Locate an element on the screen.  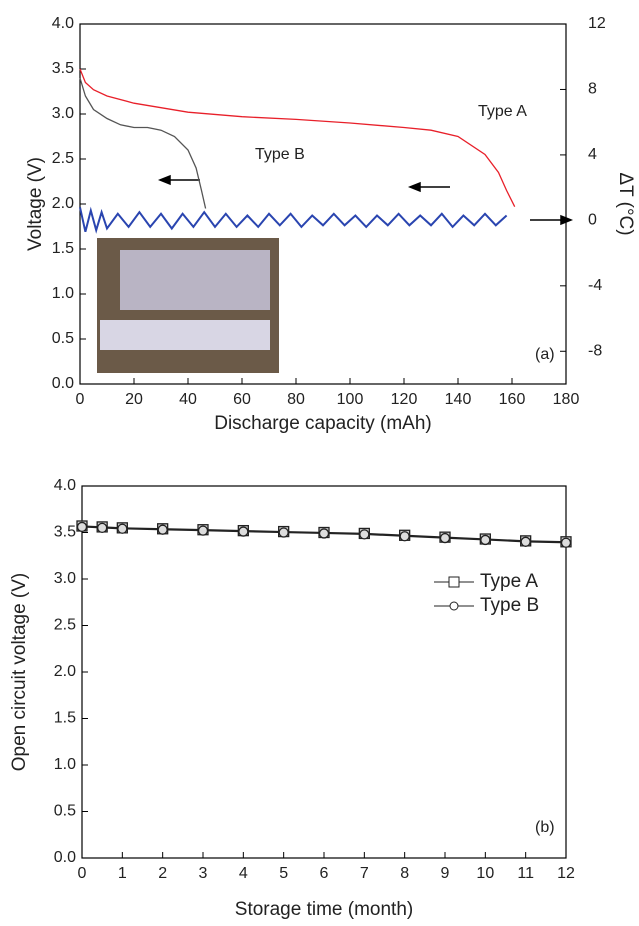
y2-tick-label: 4 is located at coordinates (592, 154).